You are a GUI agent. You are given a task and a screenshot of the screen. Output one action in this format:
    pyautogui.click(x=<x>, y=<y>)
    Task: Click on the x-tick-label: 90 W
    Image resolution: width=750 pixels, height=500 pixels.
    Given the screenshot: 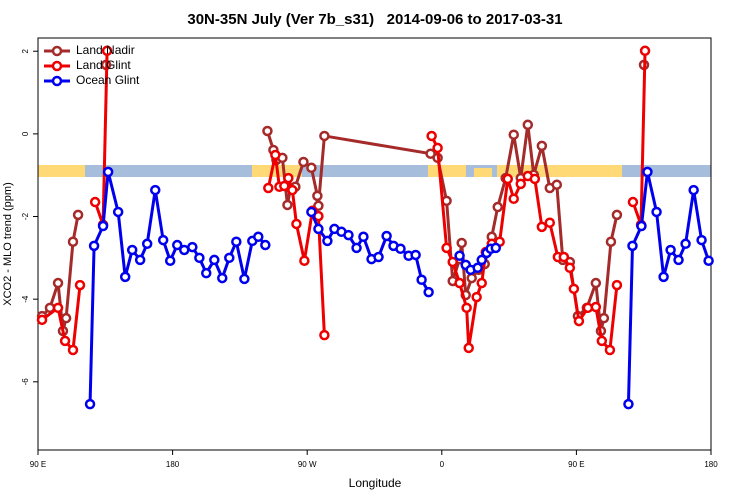 What is the action you would take?
    pyautogui.click(x=307, y=464)
    